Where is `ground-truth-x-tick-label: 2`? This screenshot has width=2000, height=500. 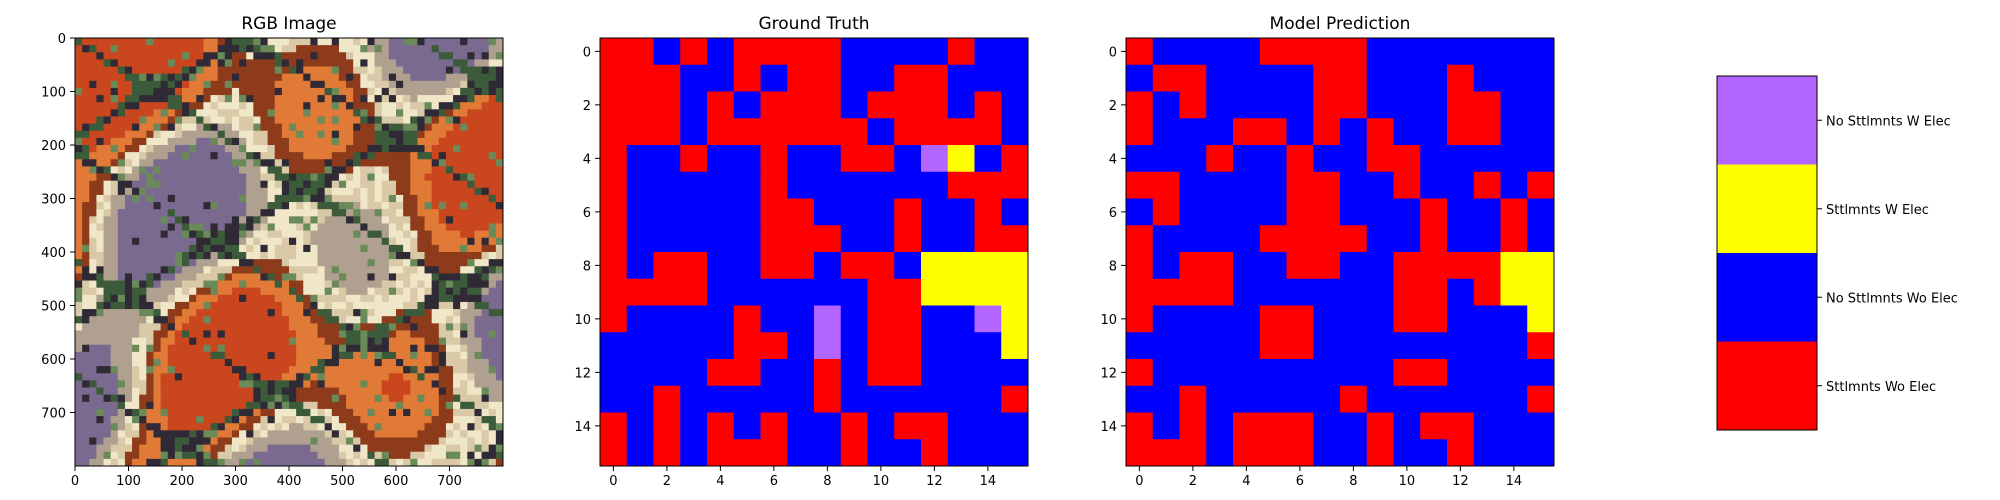
ground-truth-x-tick-label: 2 is located at coordinates (667, 481).